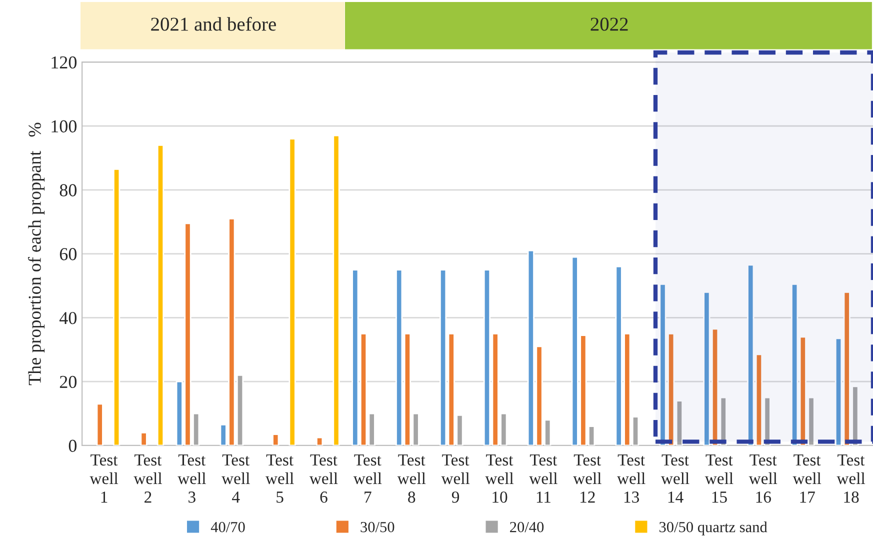 Image resolution: width=873 pixels, height=540 pixels. Describe the element at coordinates (719, 478) in the screenshot. I see `x-tick-label: Test well 15` at that location.